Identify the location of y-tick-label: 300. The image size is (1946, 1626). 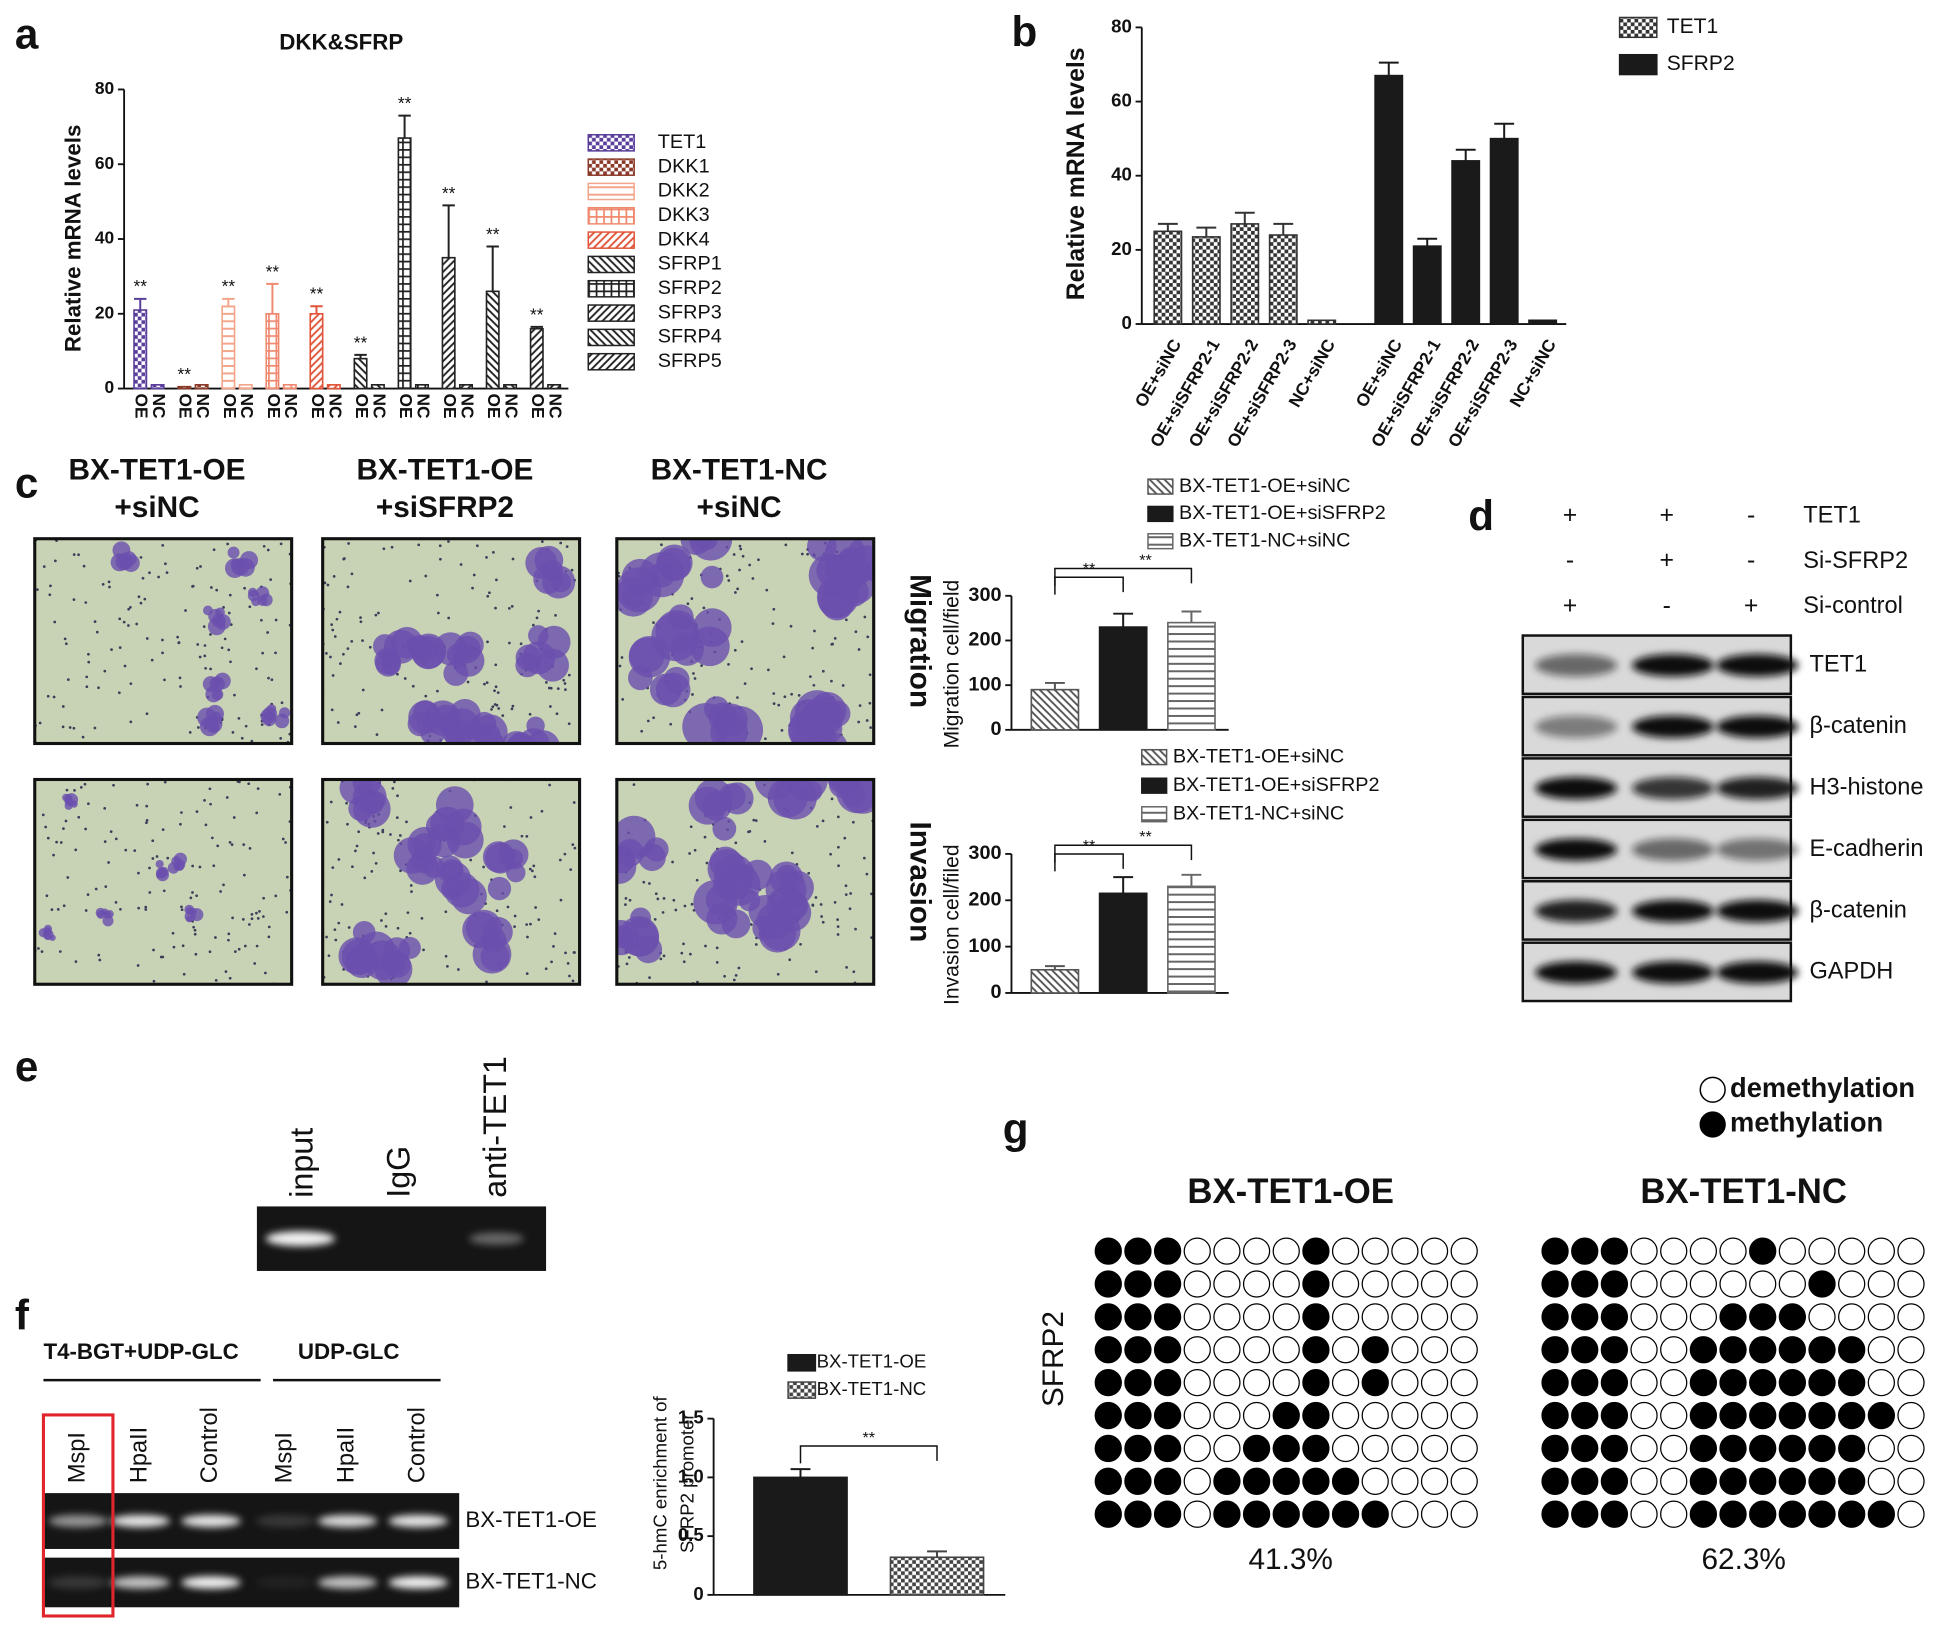
(984, 595).